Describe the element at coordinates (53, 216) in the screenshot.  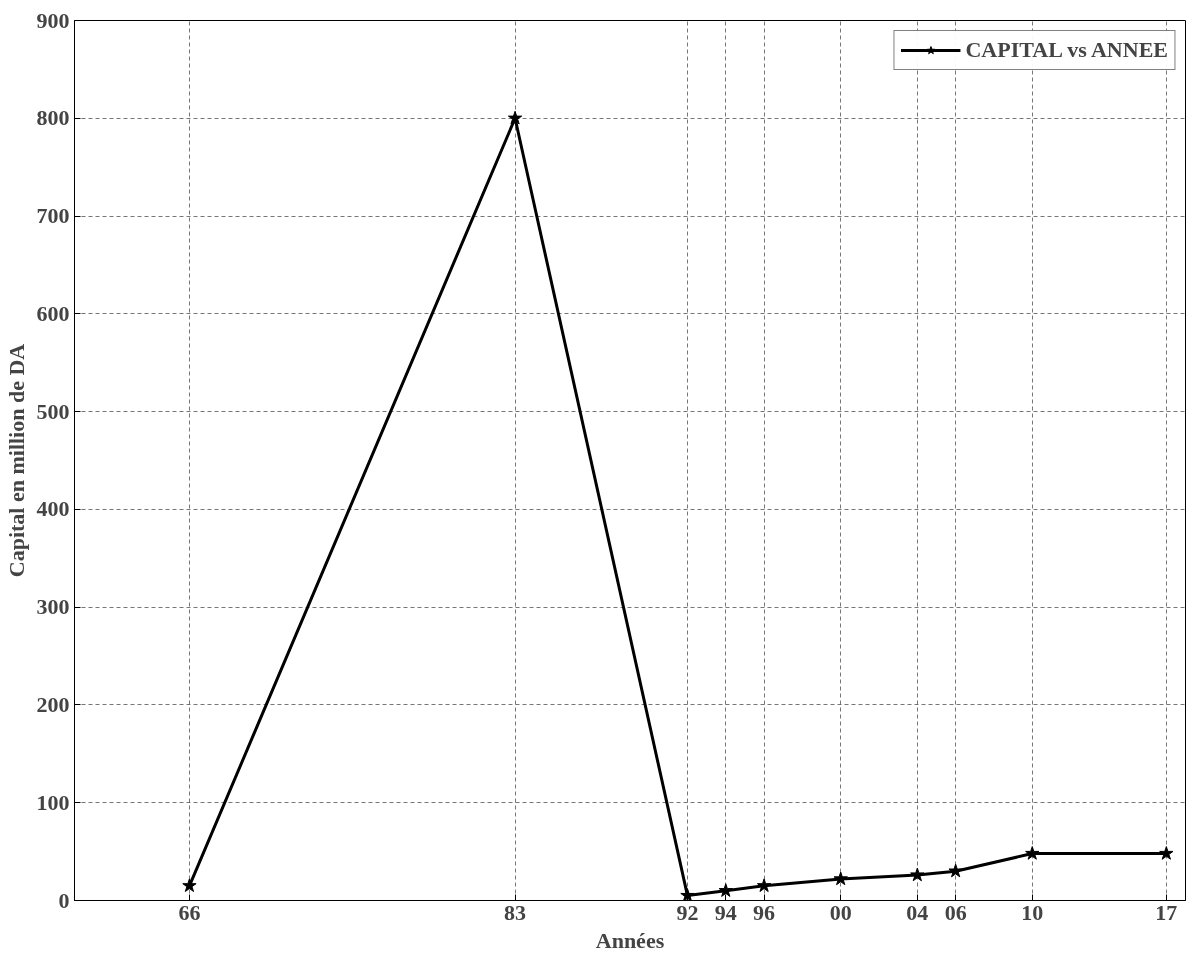
I see `y-tick-label: 700` at that location.